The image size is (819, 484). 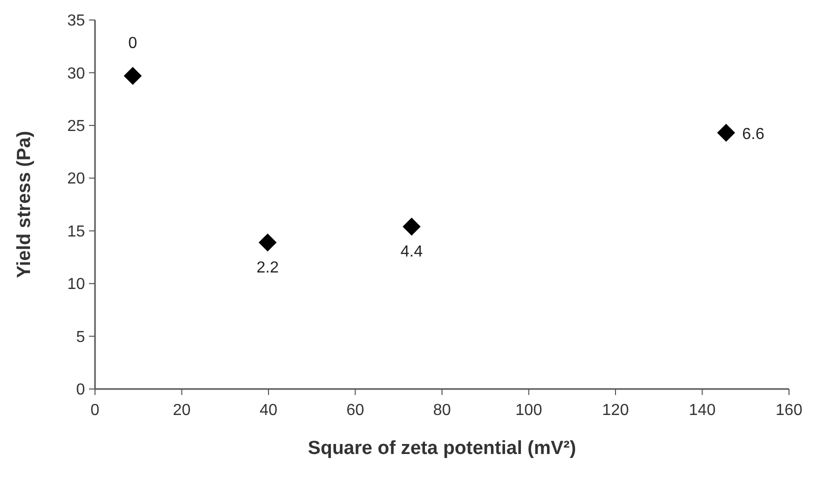 I want to click on y-tick-label: 30, so click(x=76, y=73).